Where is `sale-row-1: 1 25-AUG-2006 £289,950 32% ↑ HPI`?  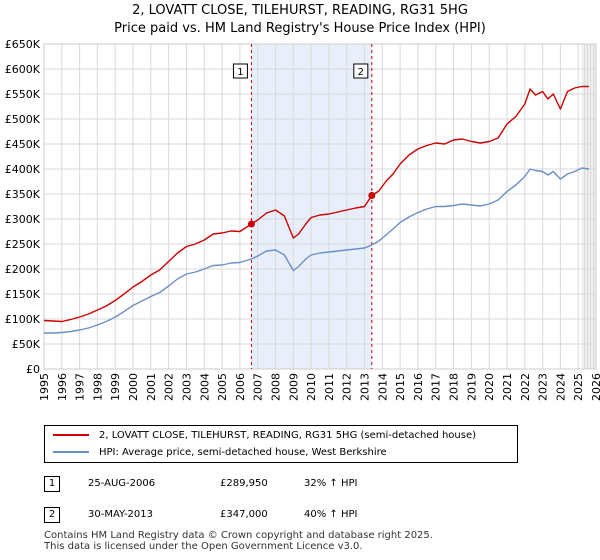
sale-row-1: 1 25-AUG-2006 £289,950 32% ↑ HPI is located at coordinates (304, 484).